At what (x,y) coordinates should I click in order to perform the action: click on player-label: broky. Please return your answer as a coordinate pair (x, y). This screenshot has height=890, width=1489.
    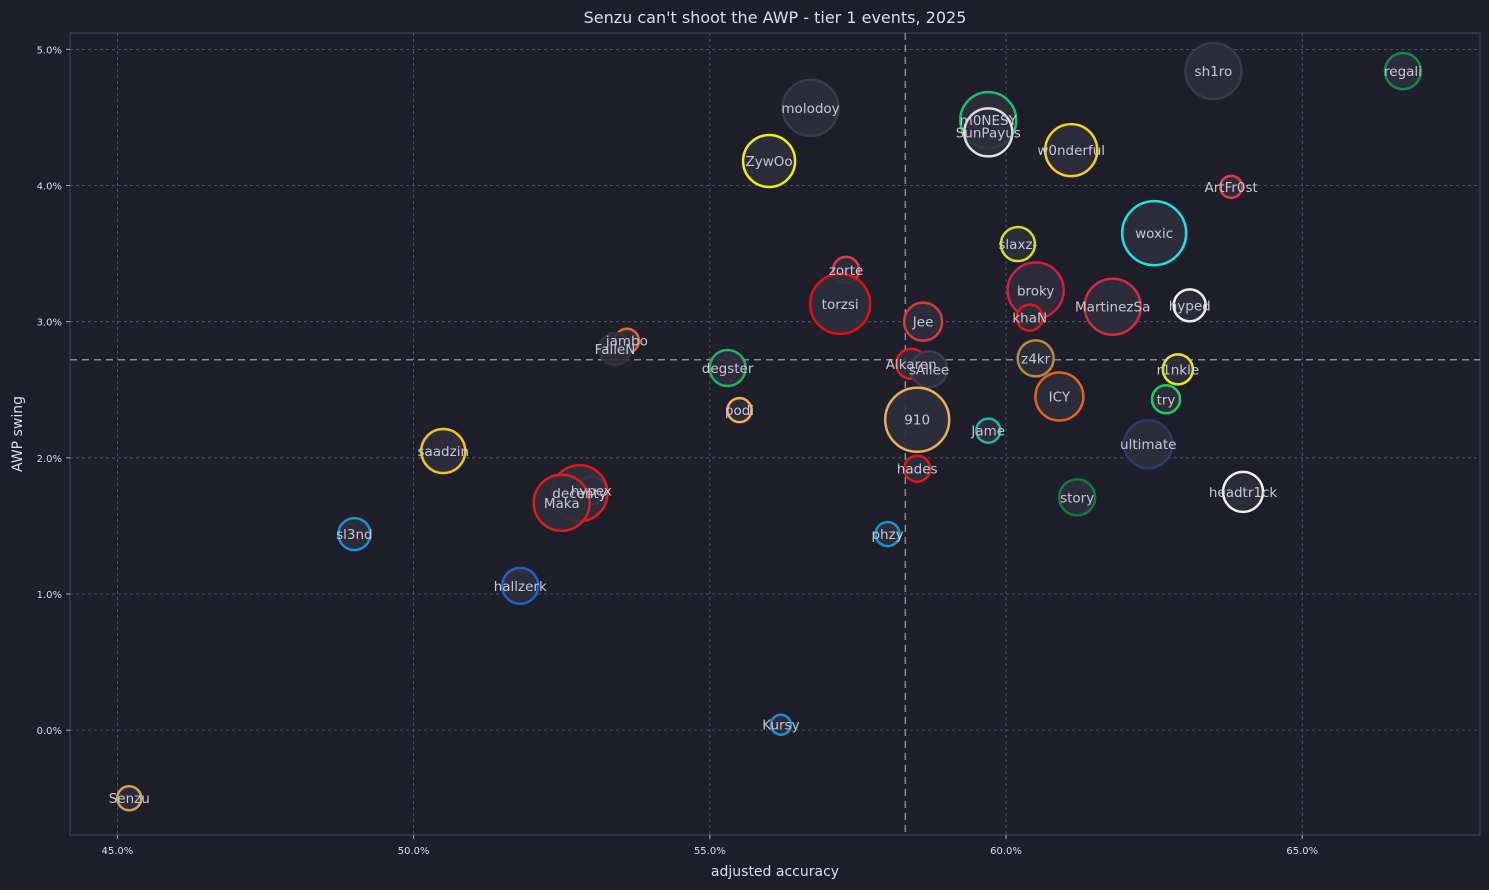
    Looking at the image, I should click on (1035, 291).